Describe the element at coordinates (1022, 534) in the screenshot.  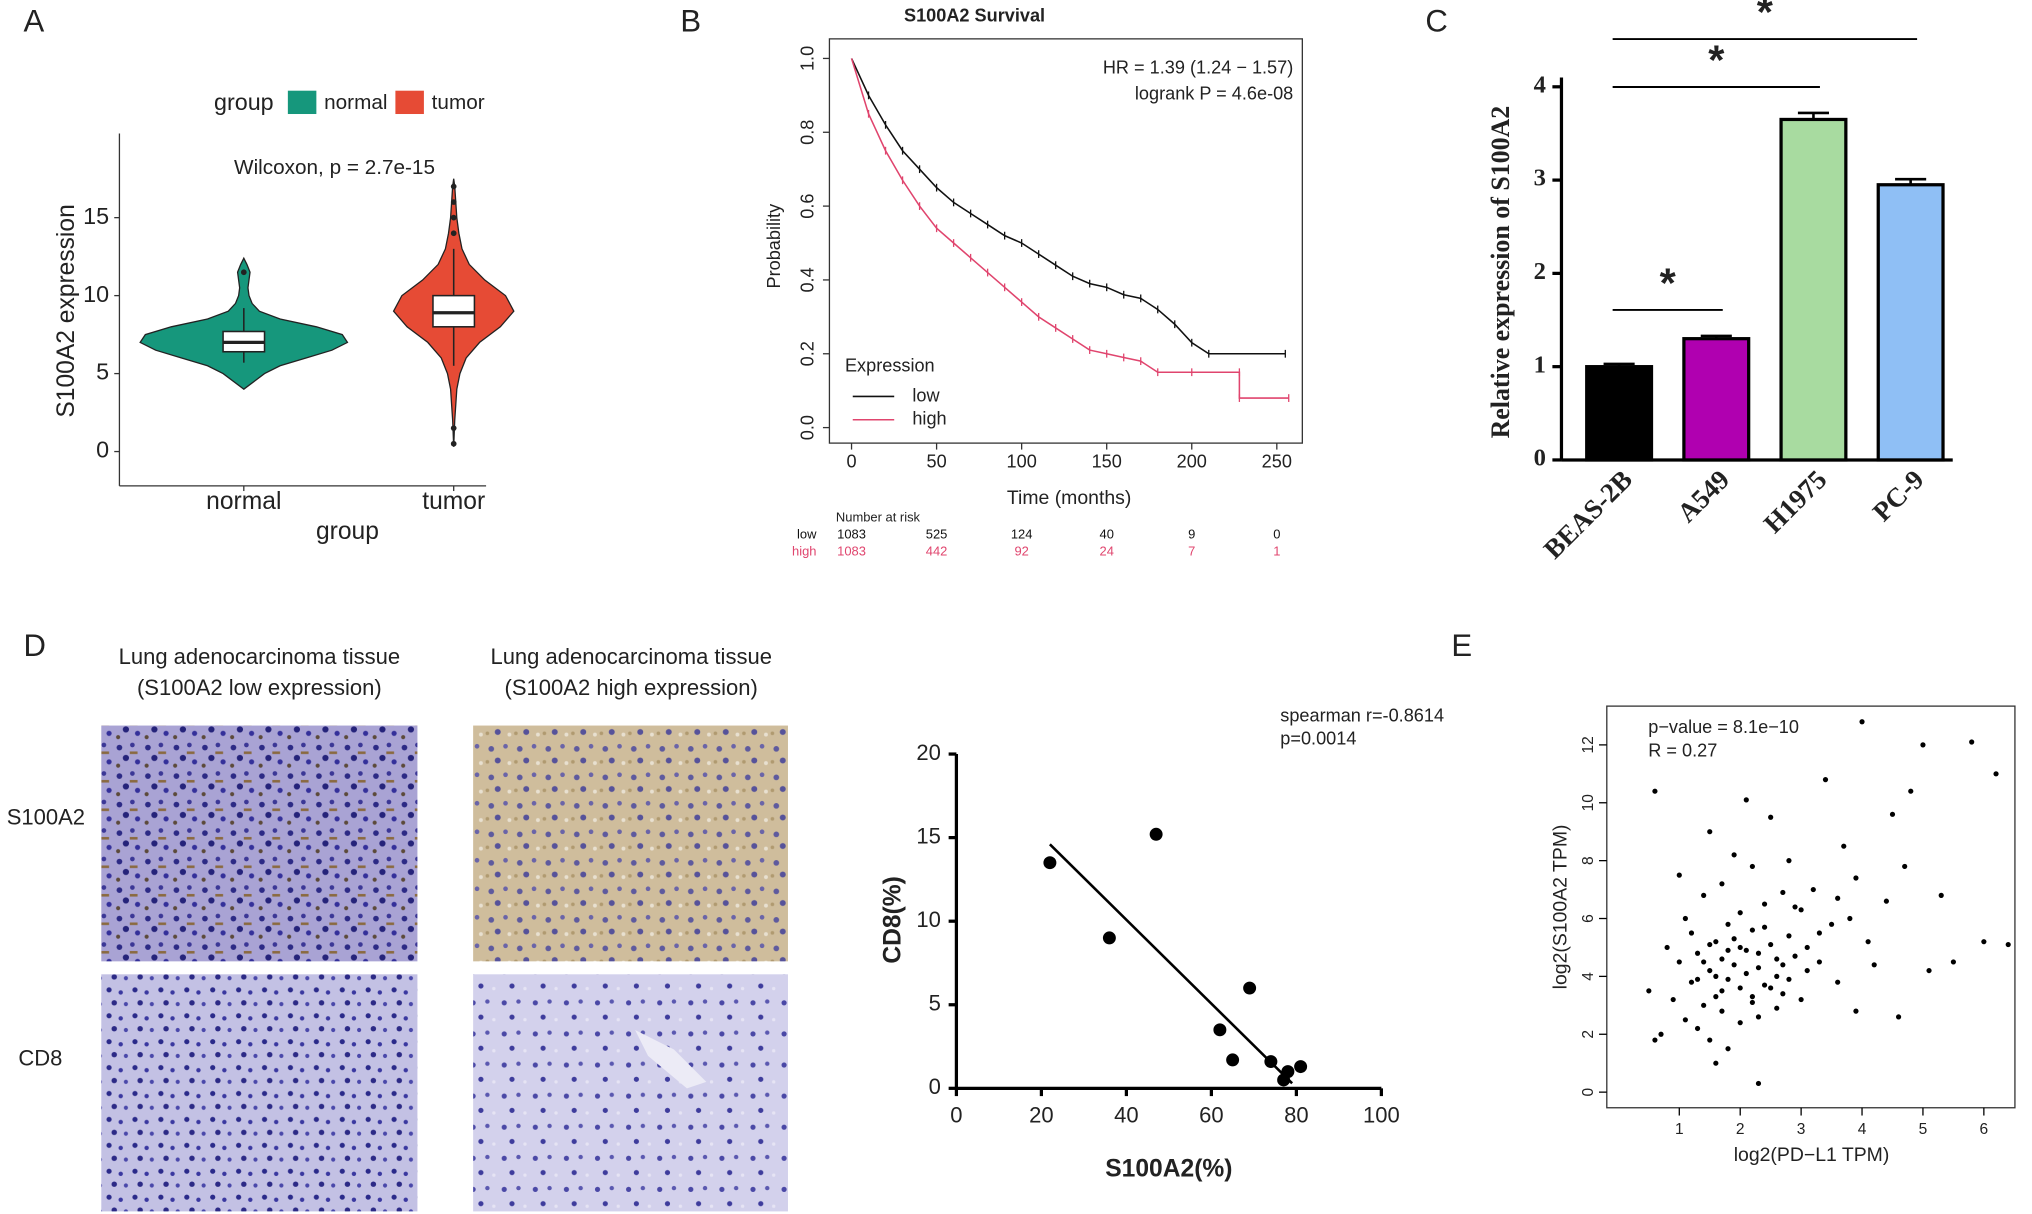
I see `risk-count: 124` at that location.